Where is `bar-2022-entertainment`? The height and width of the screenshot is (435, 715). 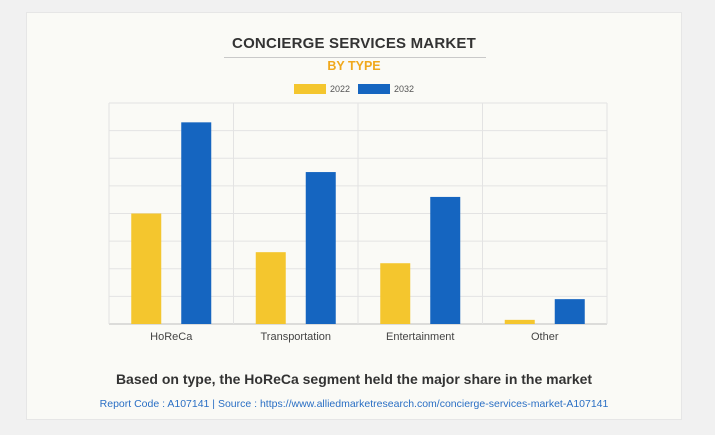
bar-2022-entertainment is located at coordinates (395, 293).